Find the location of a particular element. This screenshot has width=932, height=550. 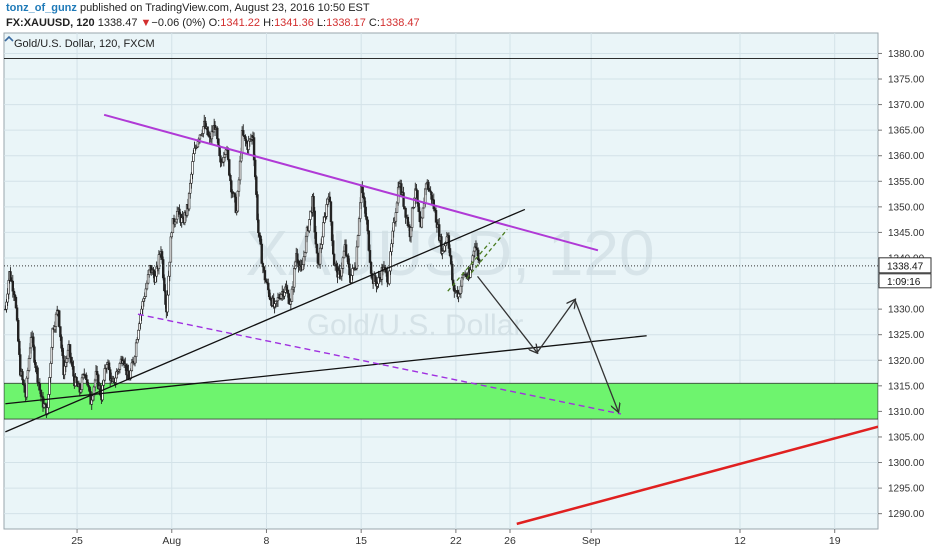

y-tick-label: 1360.00 is located at coordinates (906, 156).